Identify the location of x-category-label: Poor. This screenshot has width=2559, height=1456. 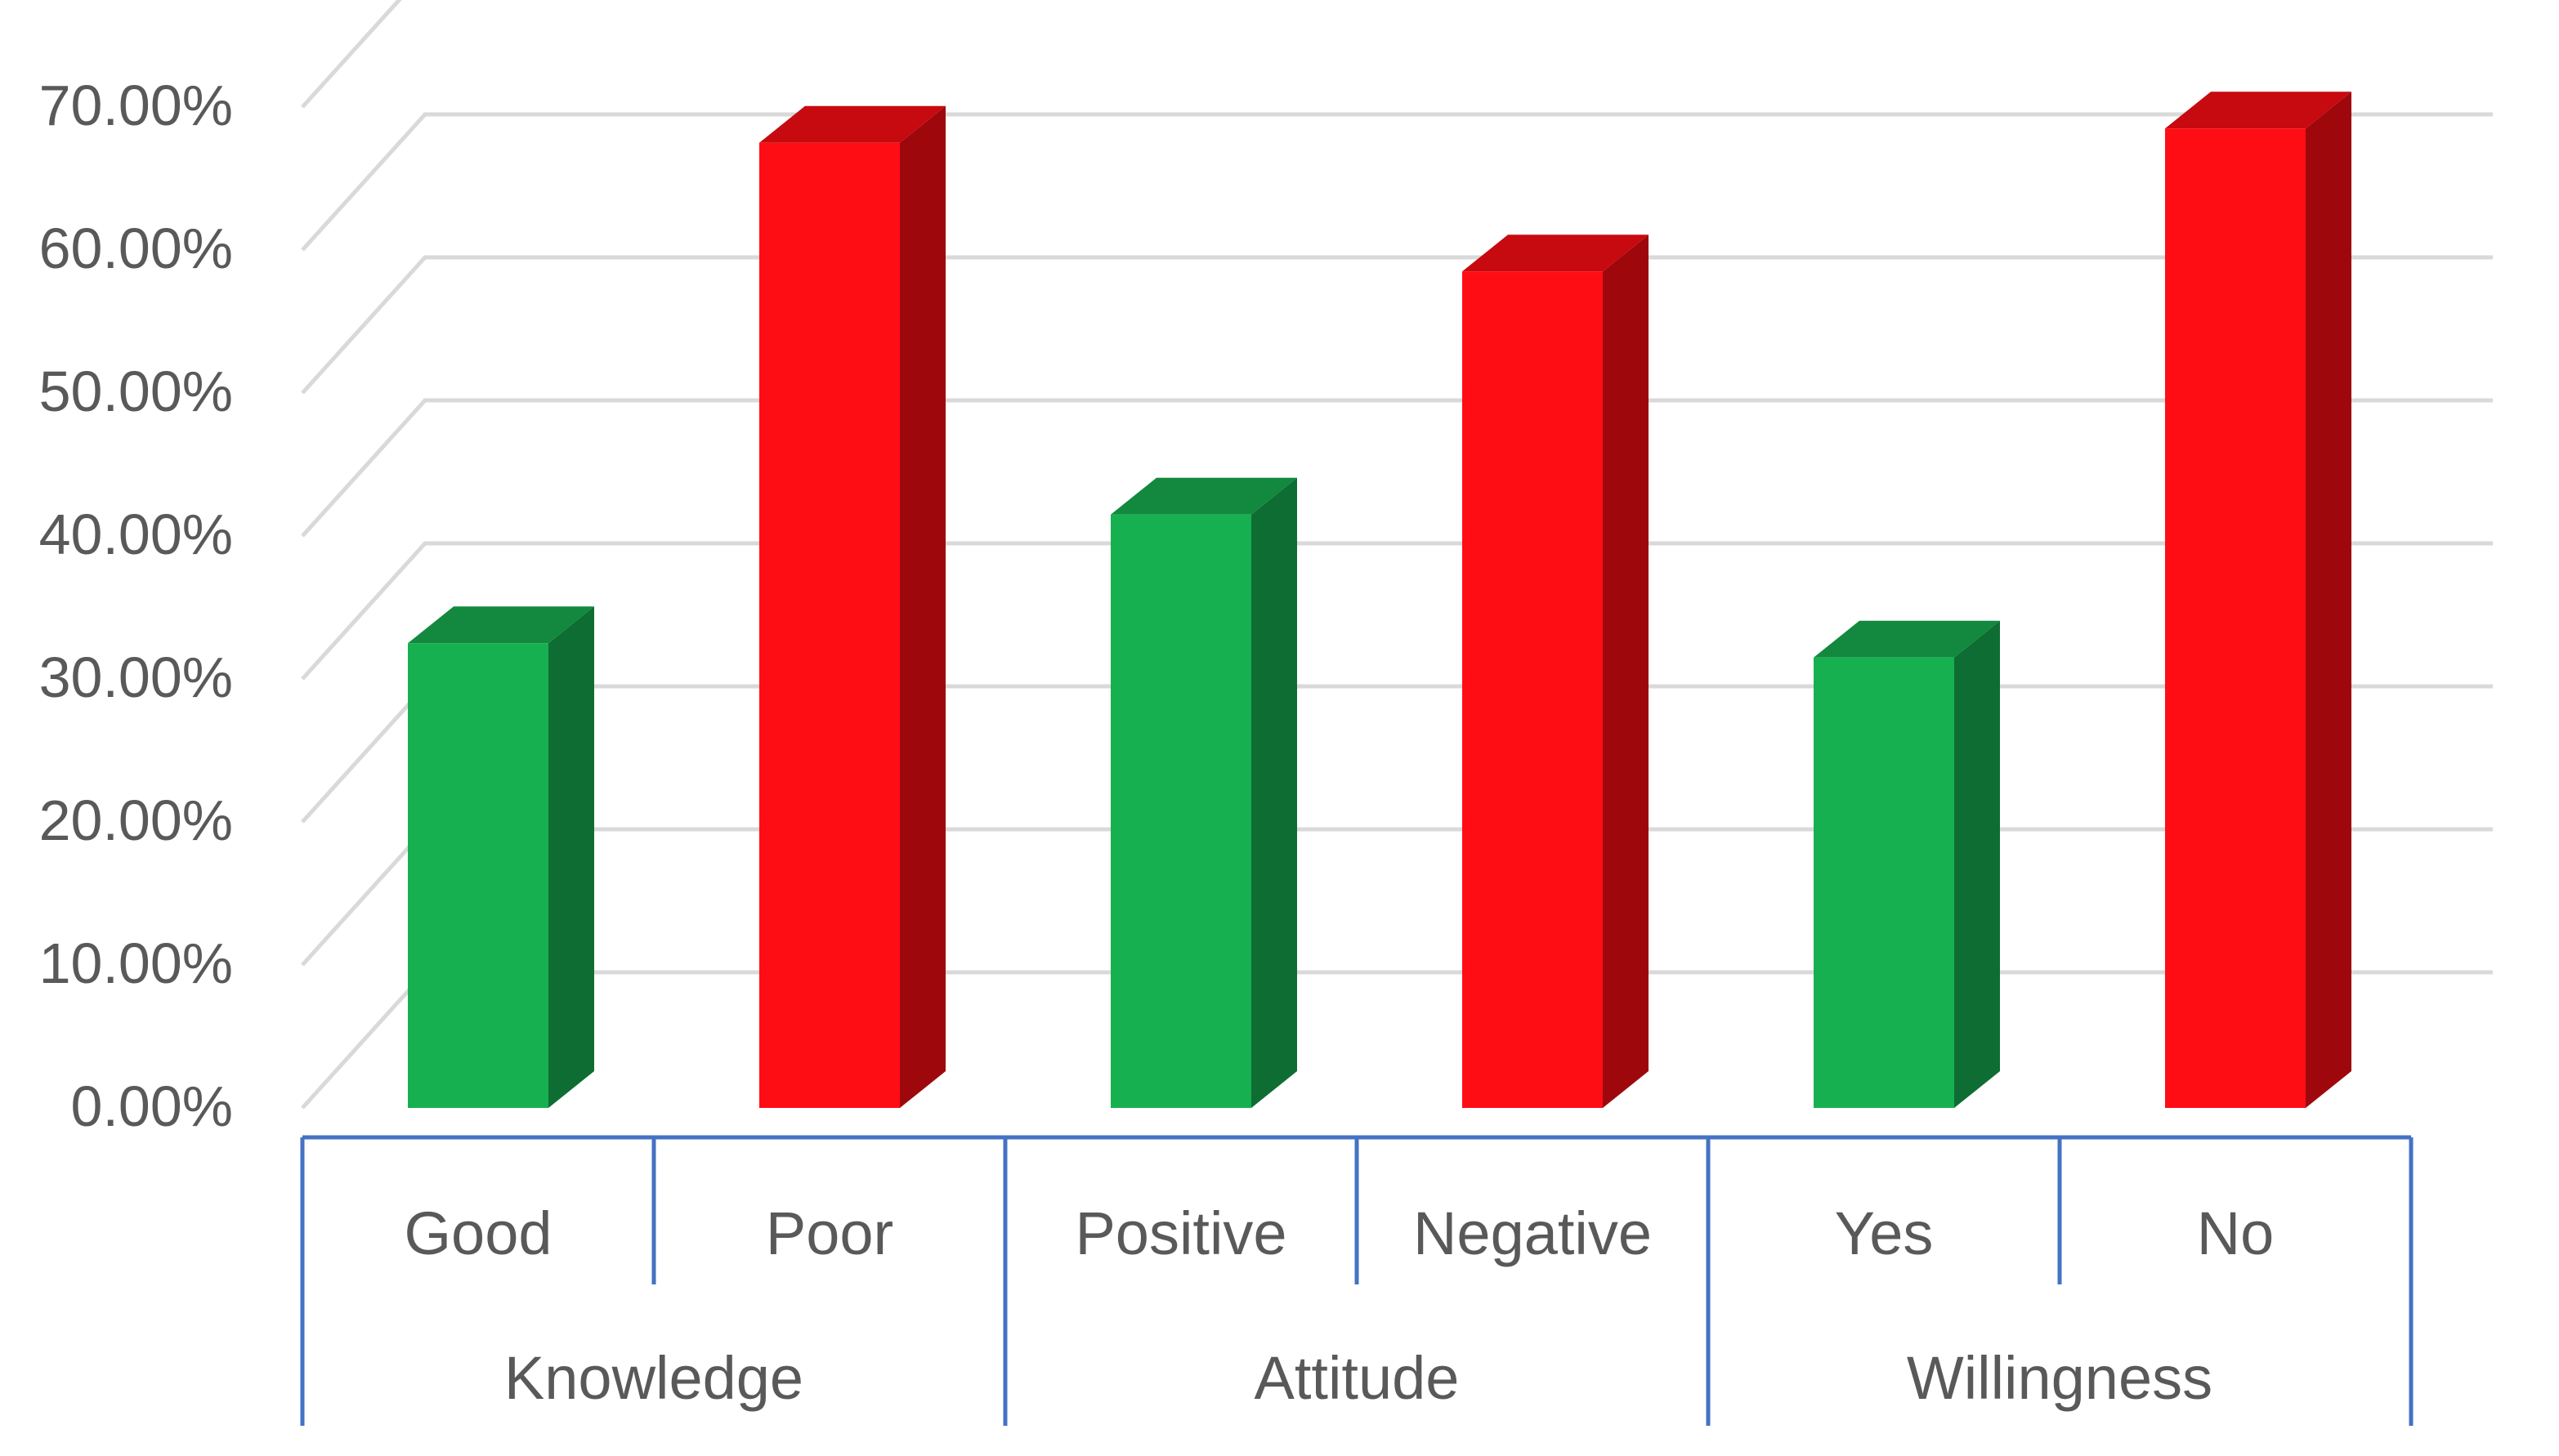
(830, 1233).